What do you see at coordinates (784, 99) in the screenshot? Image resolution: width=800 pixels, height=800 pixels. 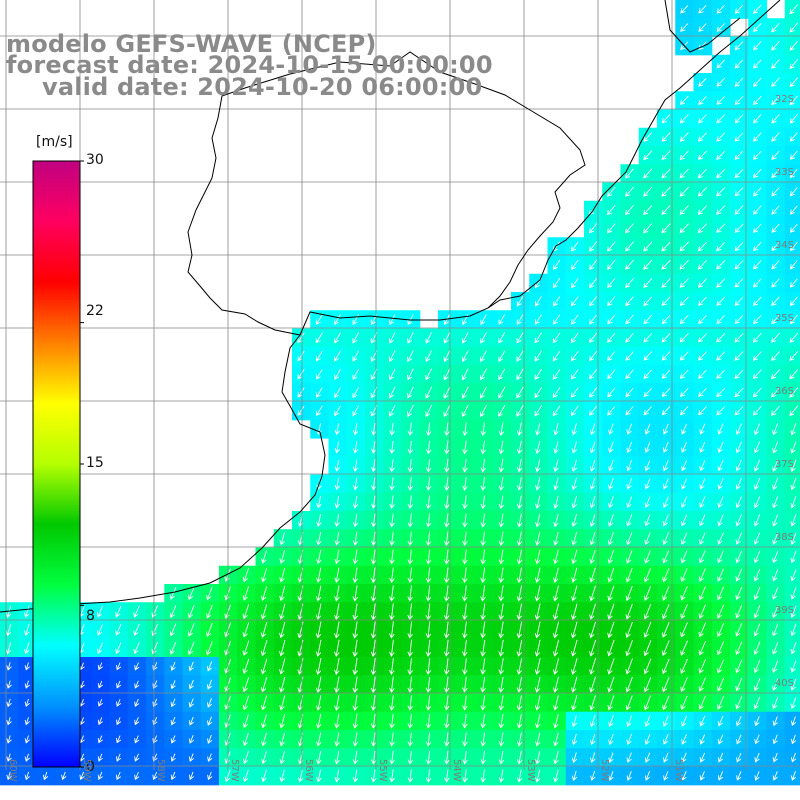 I see `latitude-label: 32S` at bounding box center [784, 99].